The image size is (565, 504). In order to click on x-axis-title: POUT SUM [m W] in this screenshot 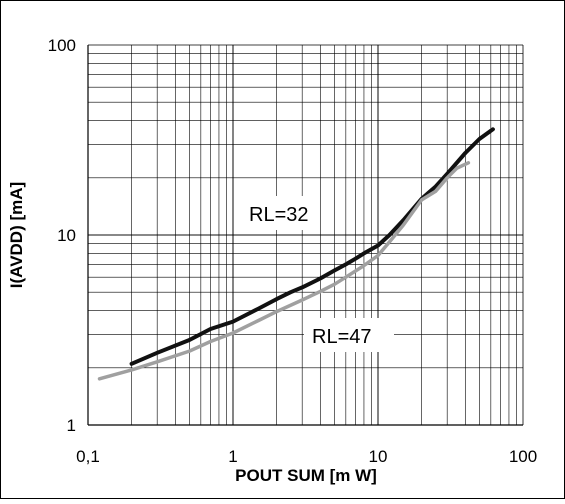, I will do `click(306, 475)`.